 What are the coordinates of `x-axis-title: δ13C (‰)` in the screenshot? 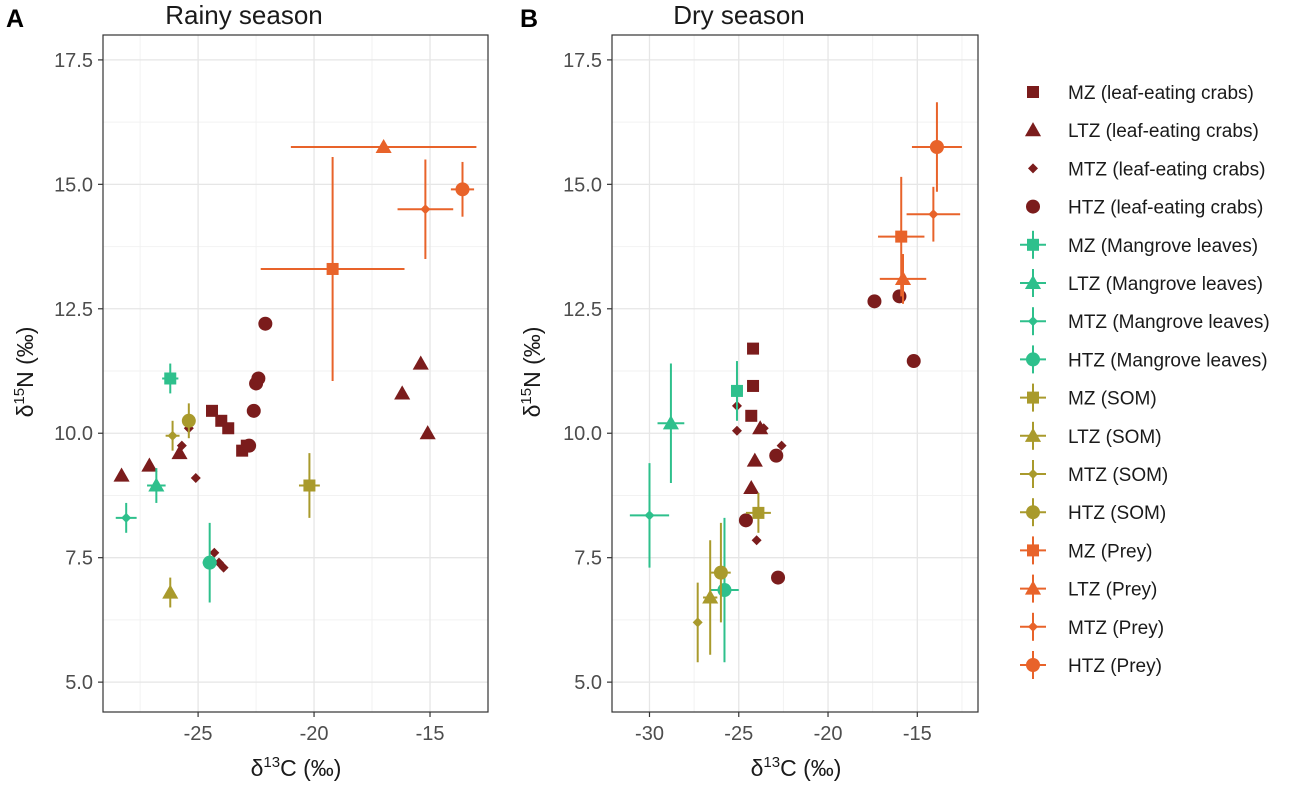 It's located at (796, 767).